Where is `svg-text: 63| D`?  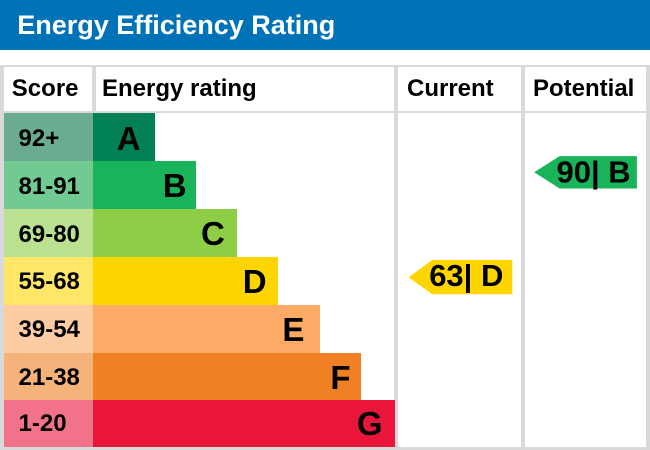
svg-text: 63| D is located at coordinates (466, 275).